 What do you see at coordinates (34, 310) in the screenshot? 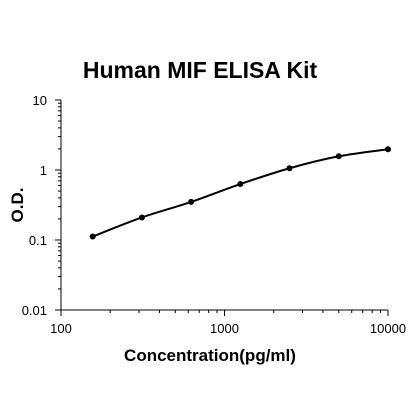
I see `y-tick-label: 0.01` at bounding box center [34, 310].